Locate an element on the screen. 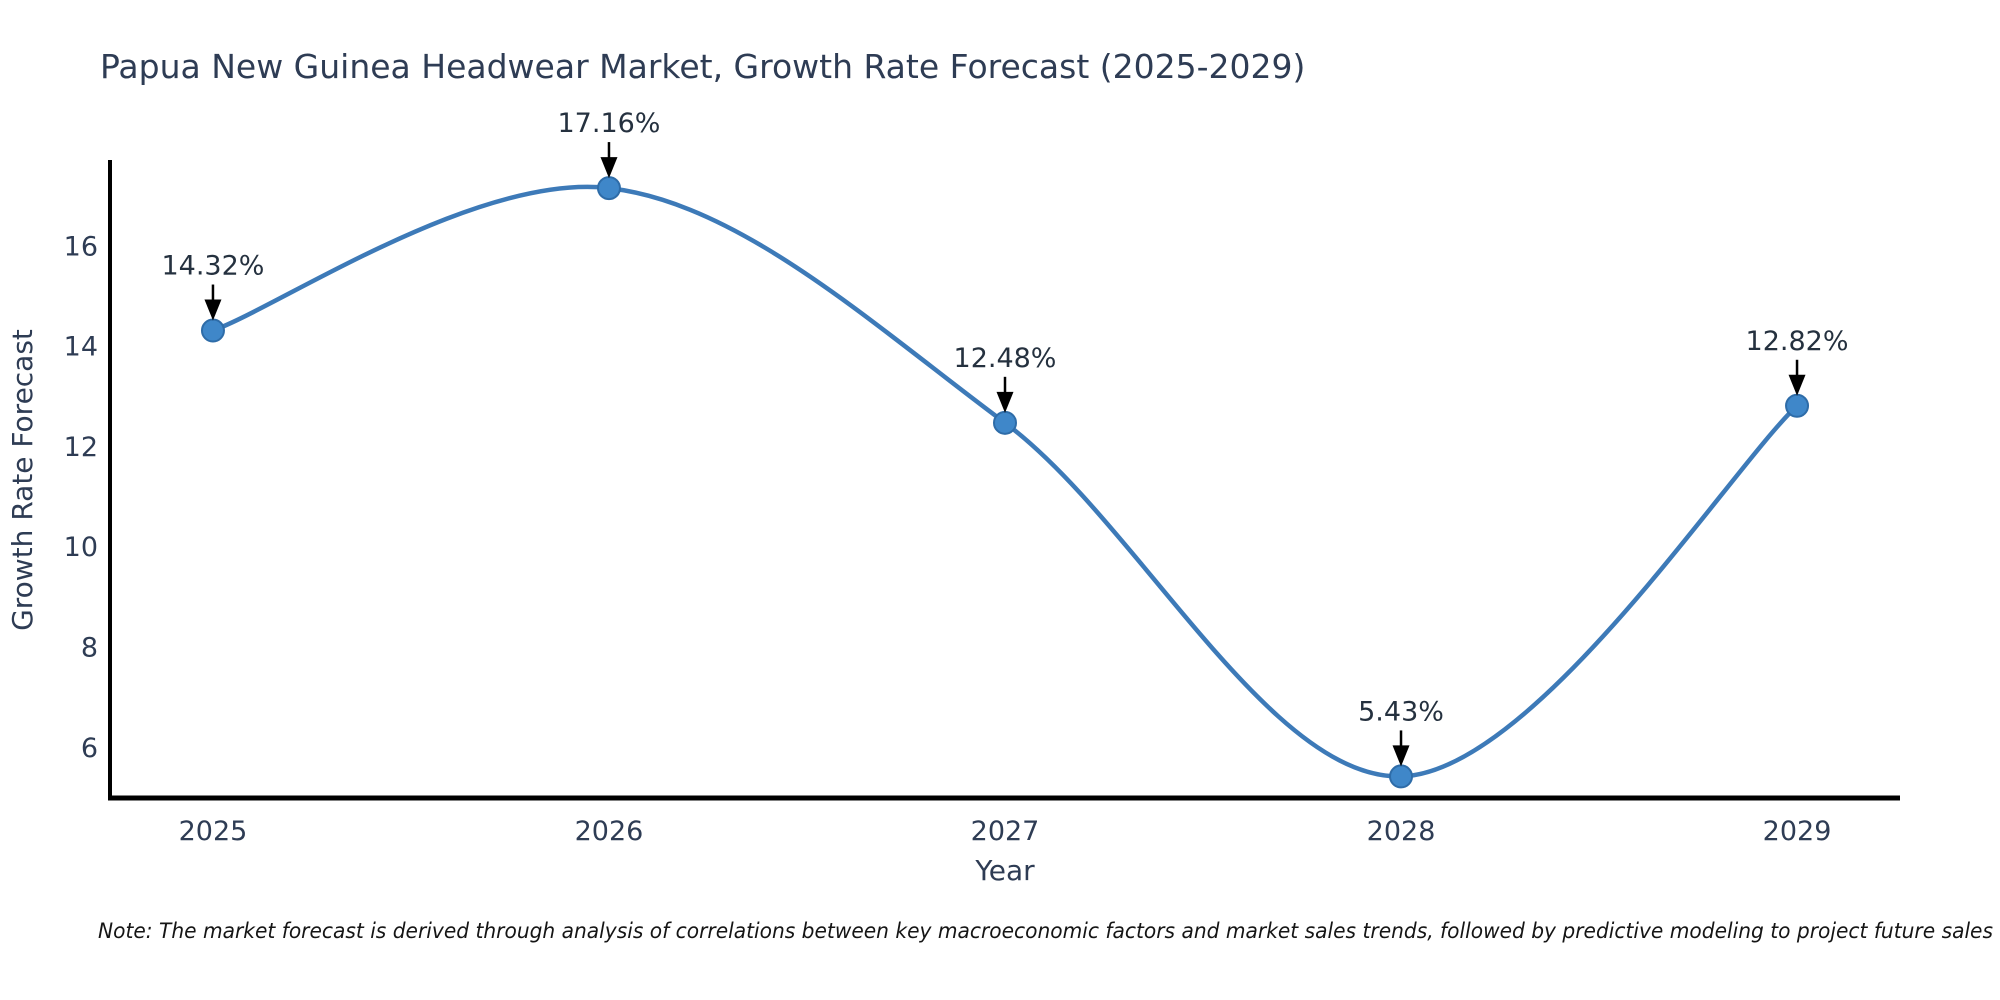 The width and height of the screenshot is (2000, 1000). data-point-value-label: 5.43% is located at coordinates (1401, 711).